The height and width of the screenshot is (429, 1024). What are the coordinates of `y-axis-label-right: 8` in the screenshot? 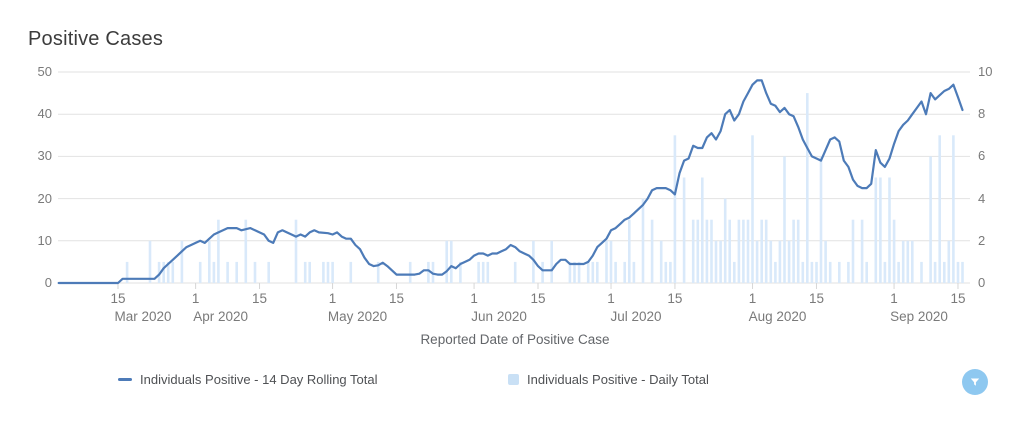 It's located at (982, 114).